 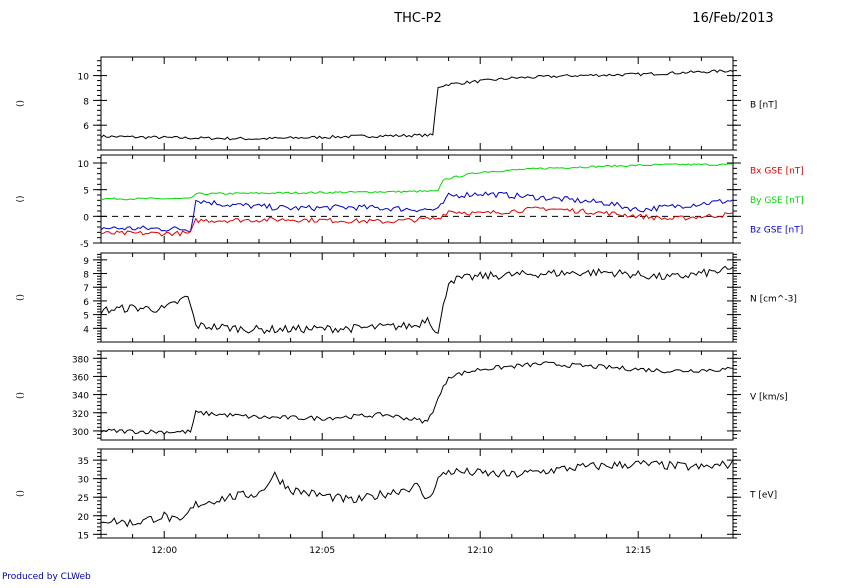 What do you see at coordinates (164, 551) in the screenshot?
I see `x-tick-label: 12:00` at bounding box center [164, 551].